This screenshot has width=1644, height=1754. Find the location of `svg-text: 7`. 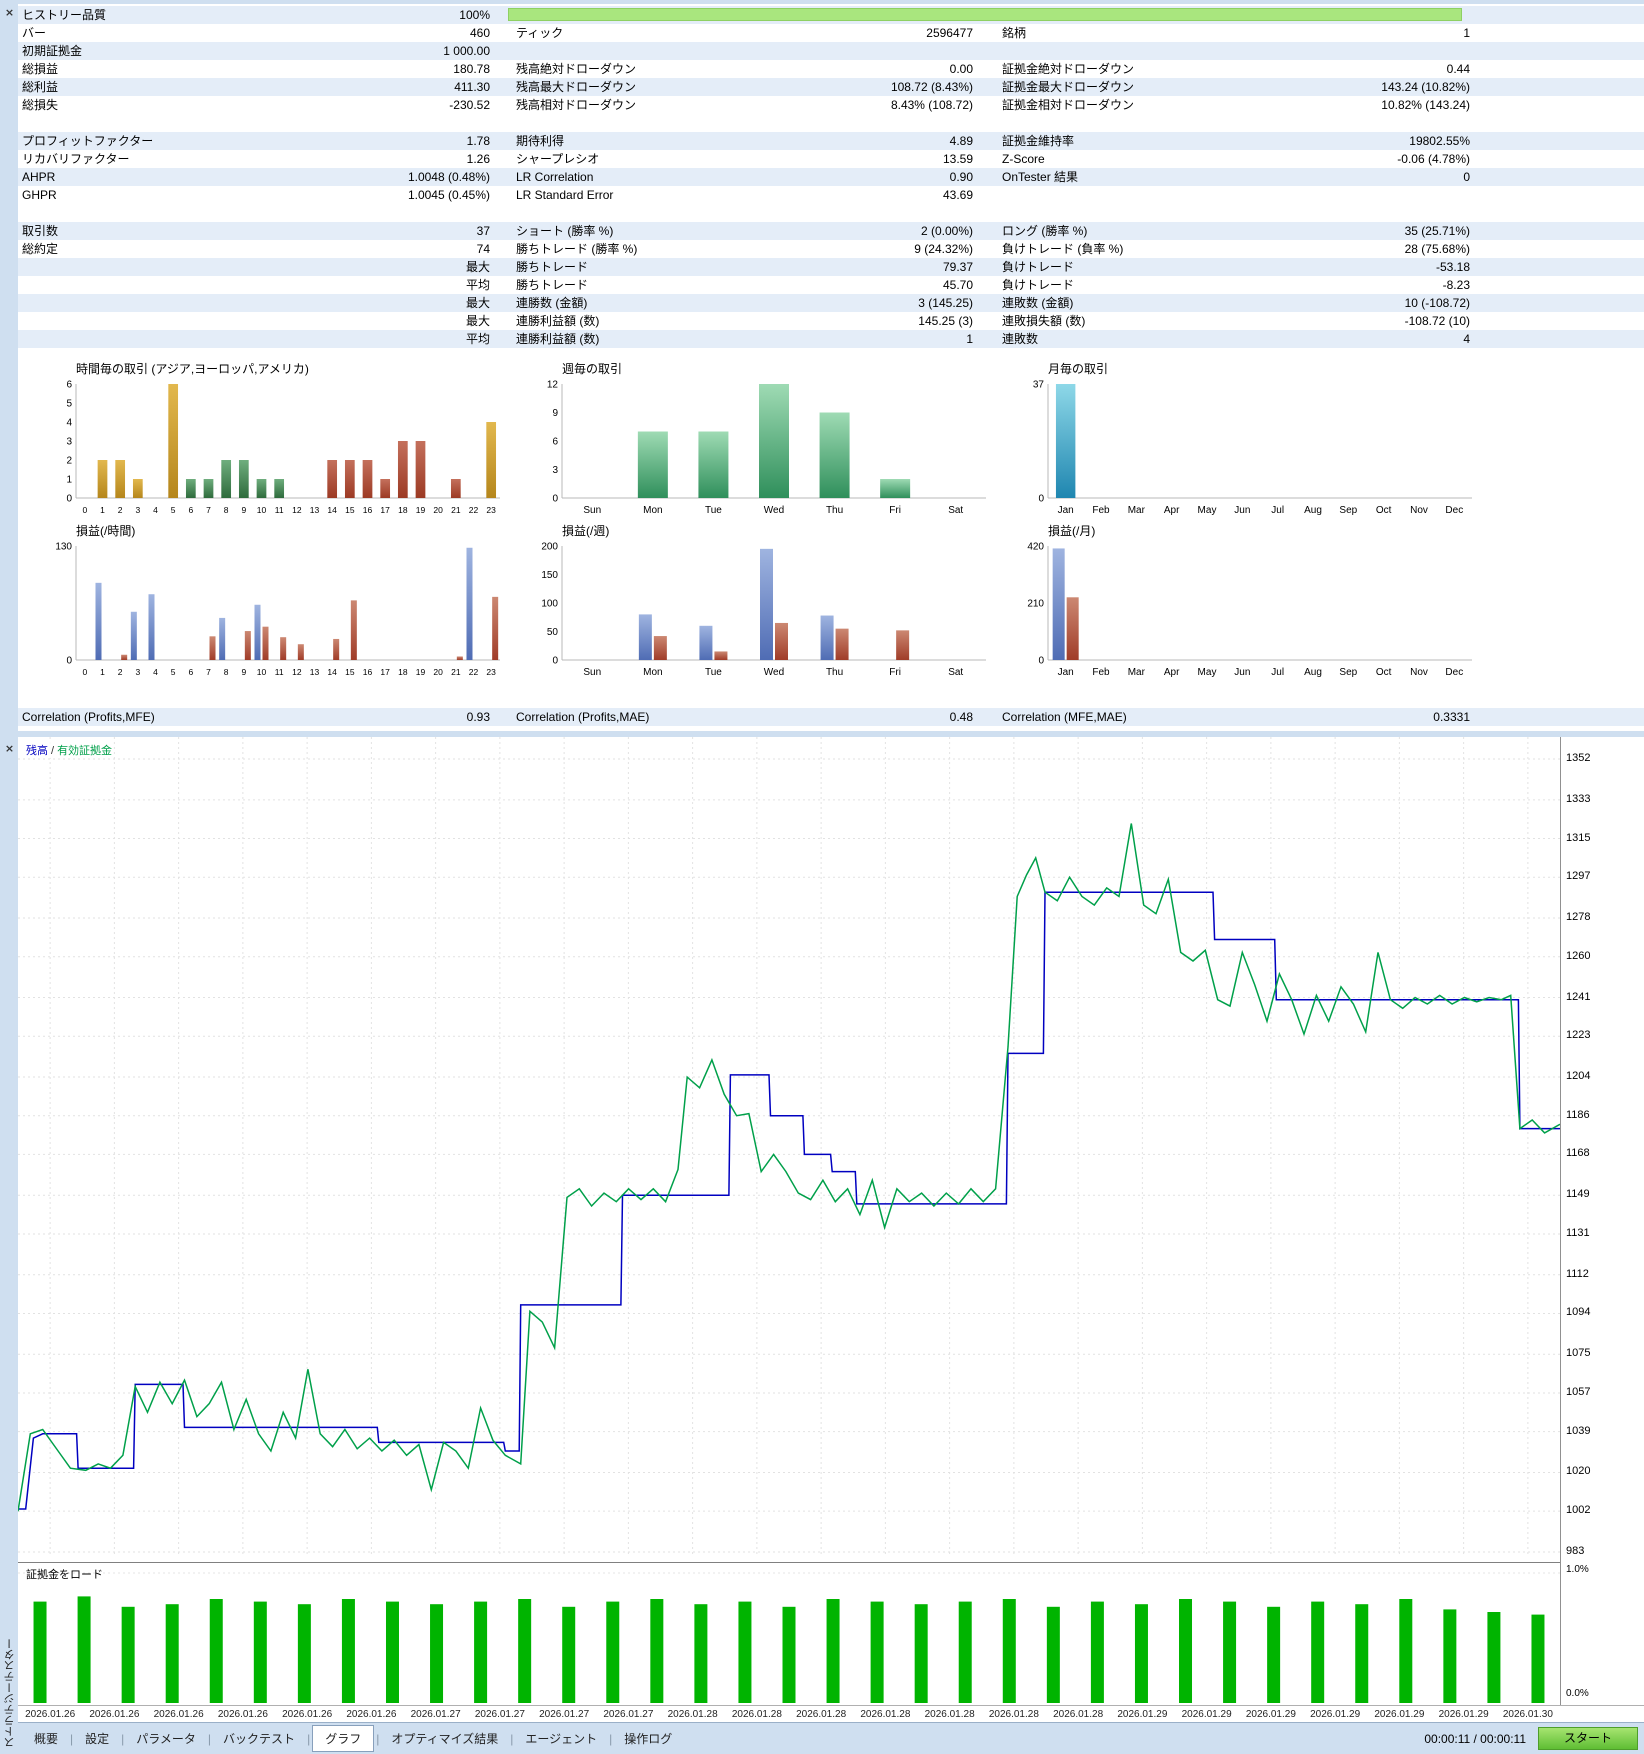

svg-text: 7 is located at coordinates (208, 672).